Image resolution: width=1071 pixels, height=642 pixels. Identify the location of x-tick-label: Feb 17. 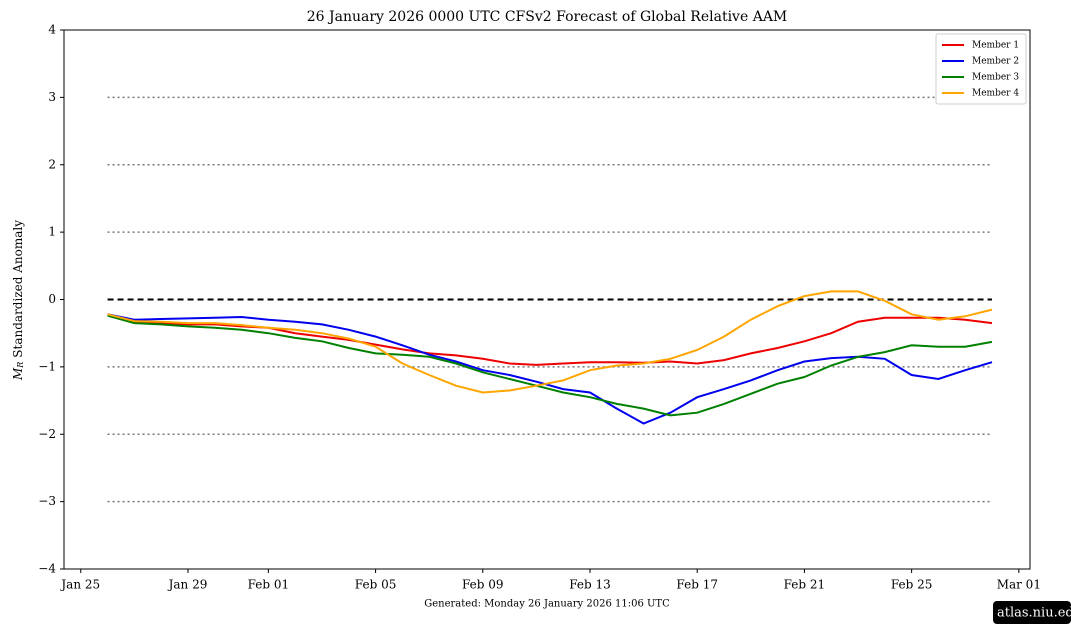
(697, 585).